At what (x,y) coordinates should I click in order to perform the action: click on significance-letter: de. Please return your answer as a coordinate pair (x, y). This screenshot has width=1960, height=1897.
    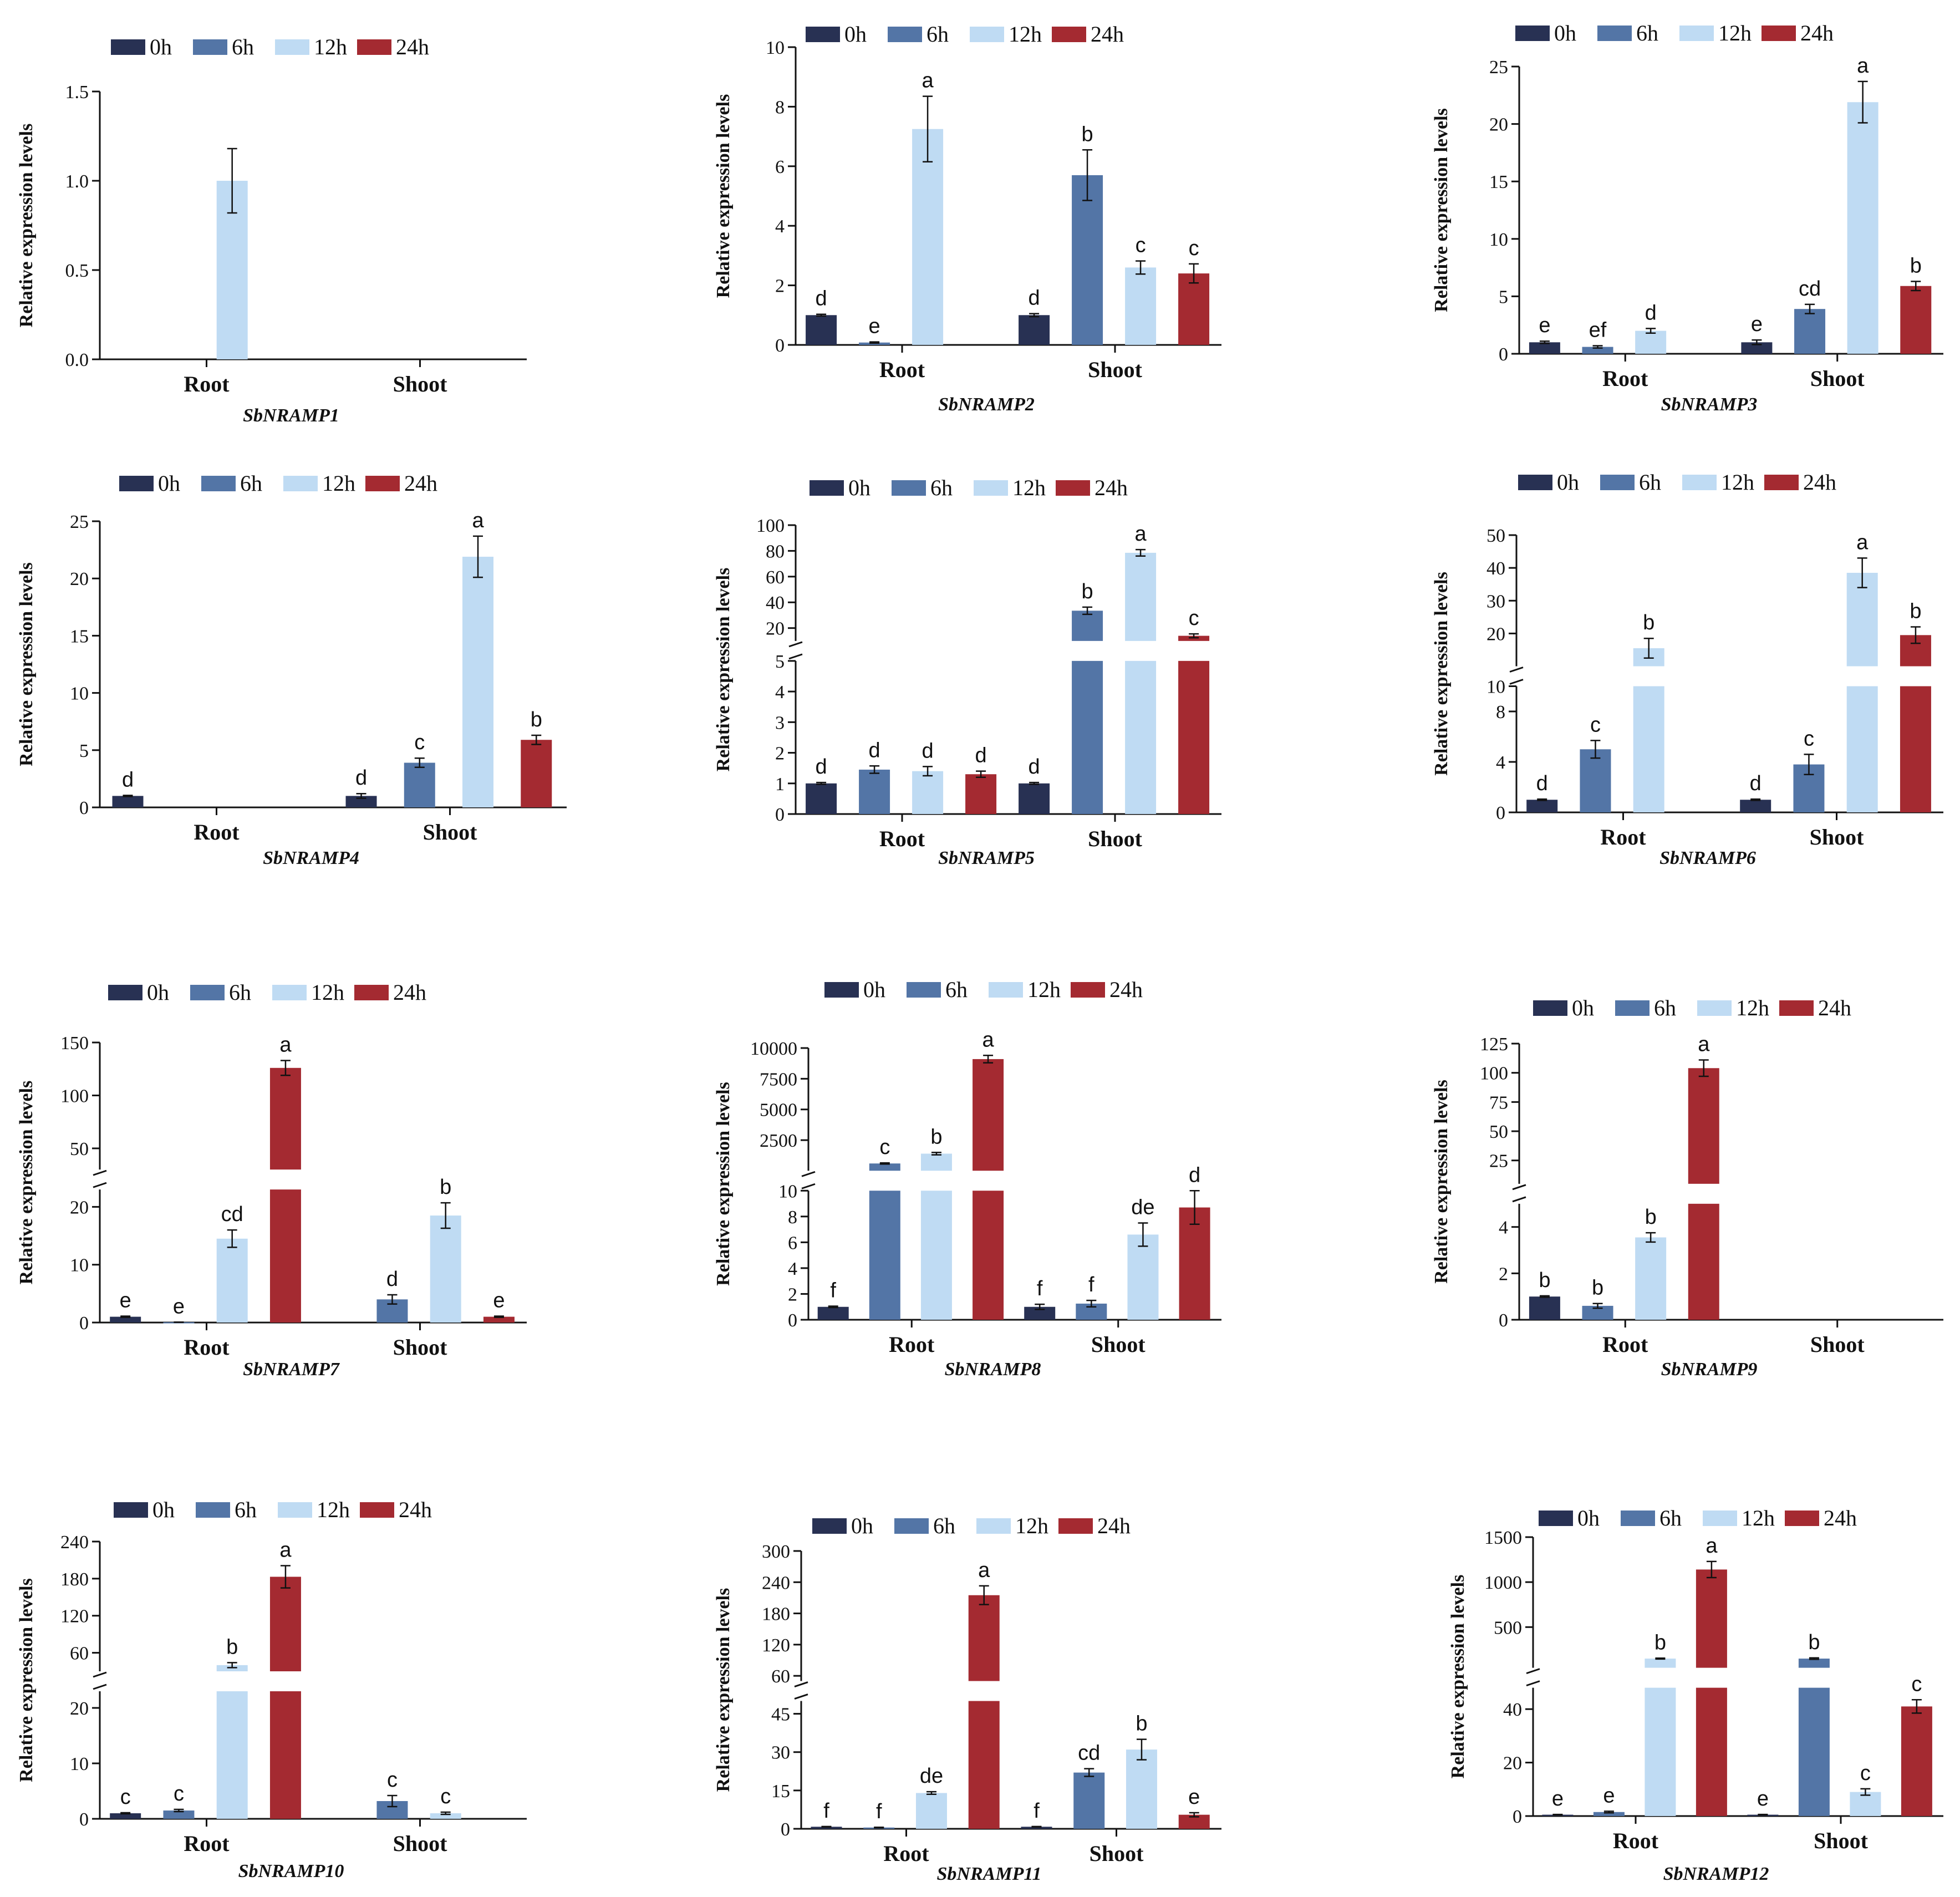
    Looking at the image, I should click on (932, 1776).